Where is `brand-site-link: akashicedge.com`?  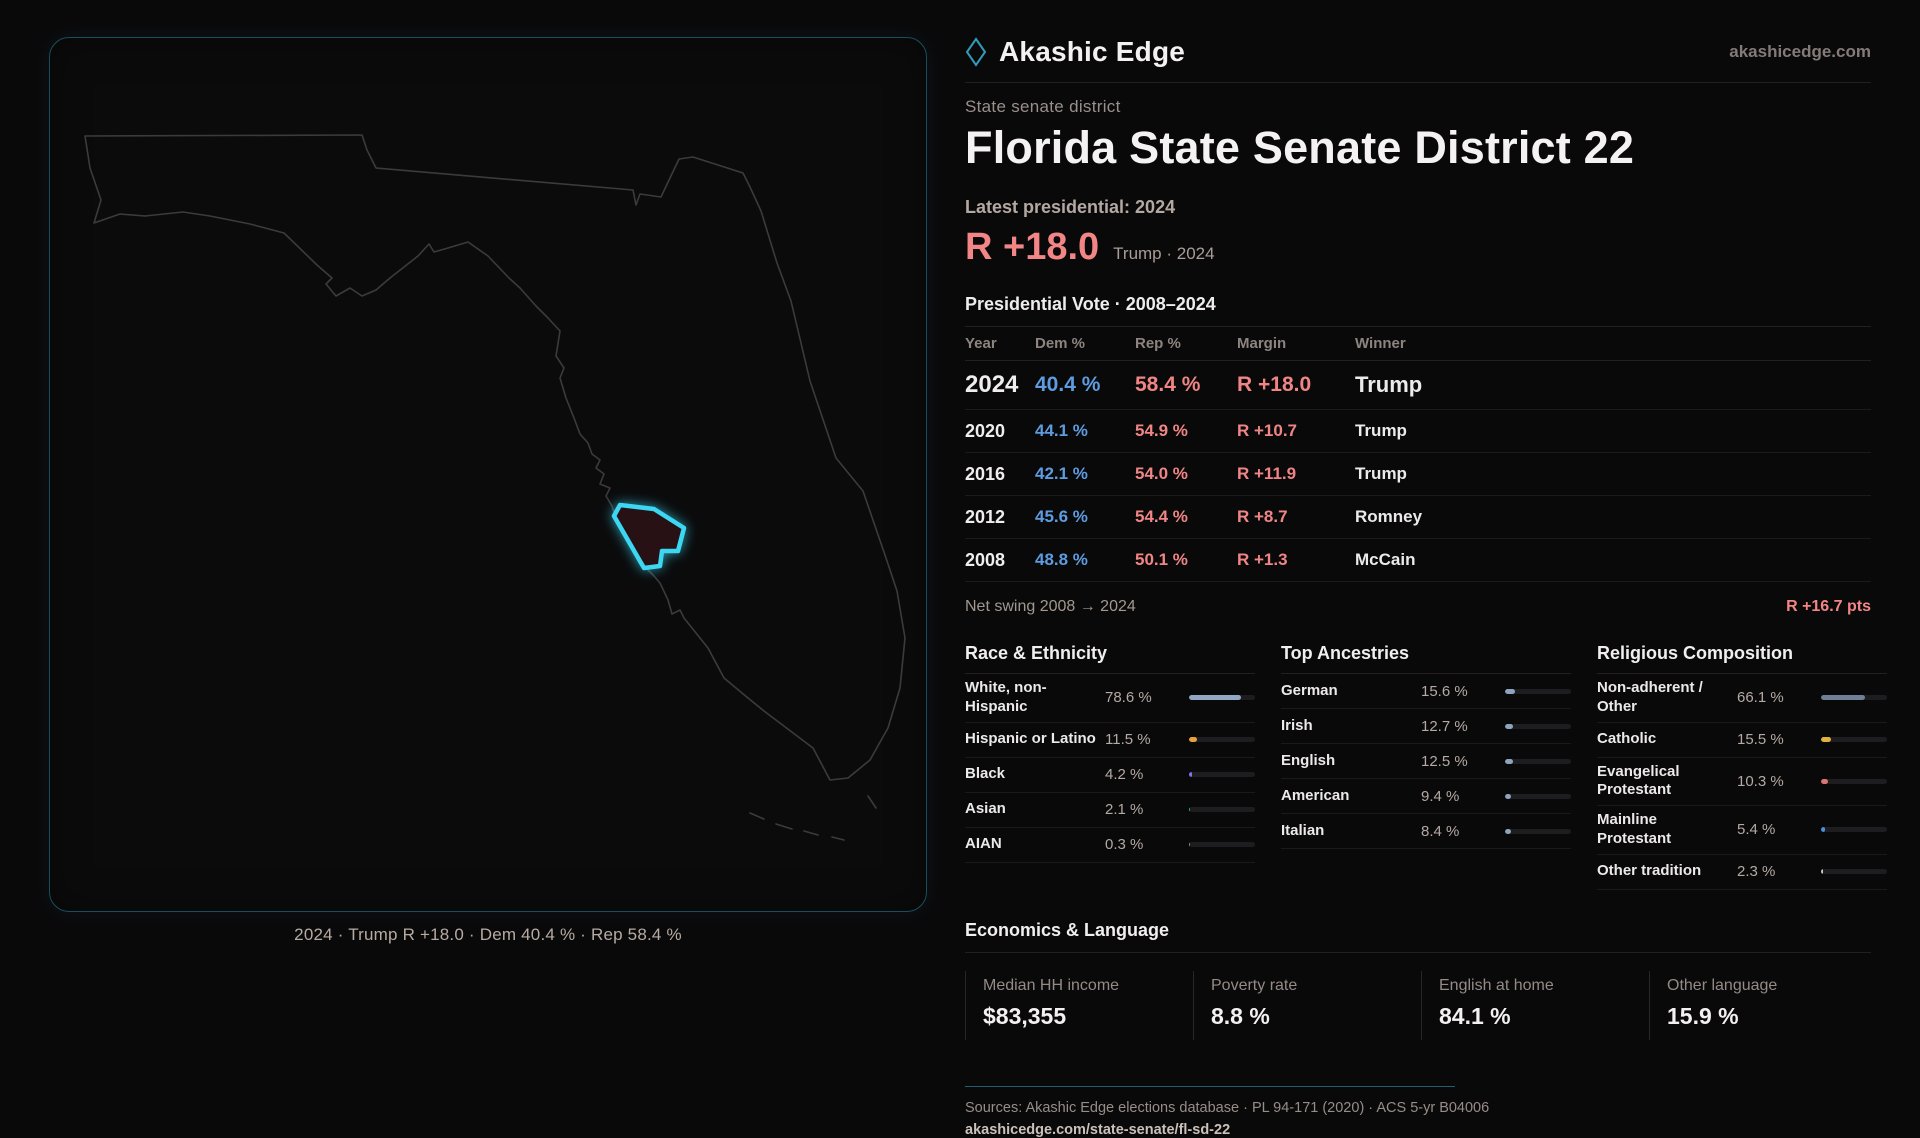
brand-site-link: akashicedge.com is located at coordinates (1800, 51).